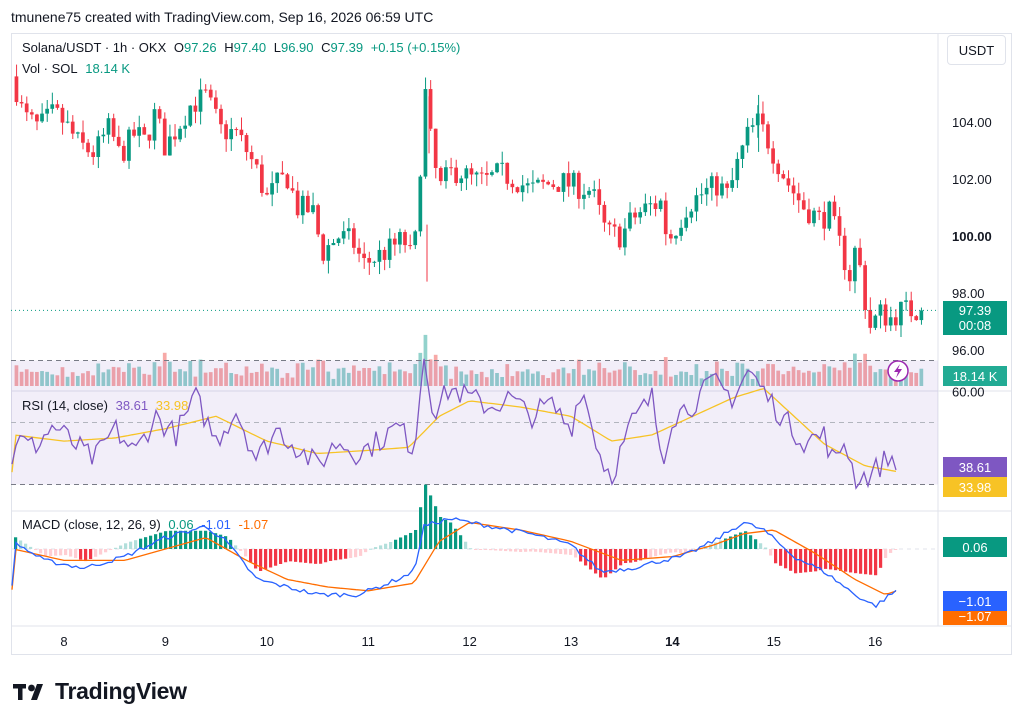  I want to click on time-tick-label: 15, so click(774, 641).